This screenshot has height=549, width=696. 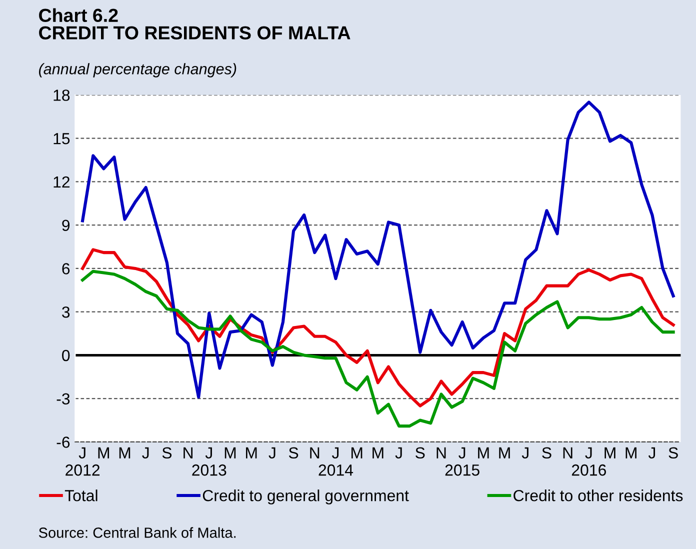 What do you see at coordinates (66, 268) in the screenshot?
I see `y-tick-label: 6` at bounding box center [66, 268].